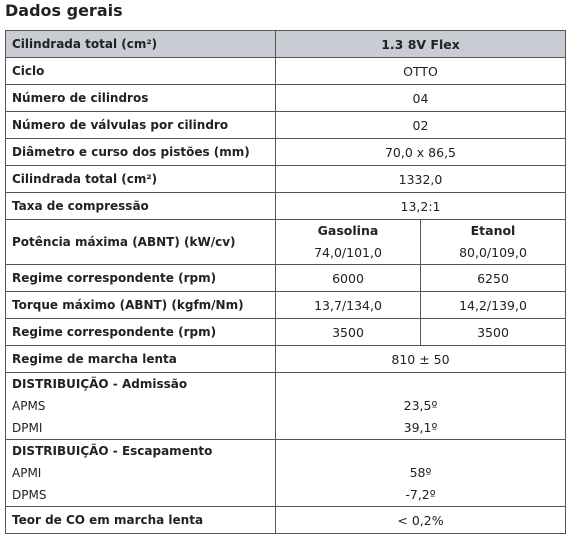 Image resolution: width=568 pixels, height=554 pixels. Describe the element at coordinates (140, 206) in the screenshot. I see `label-cell: Taxa de compressão` at that location.